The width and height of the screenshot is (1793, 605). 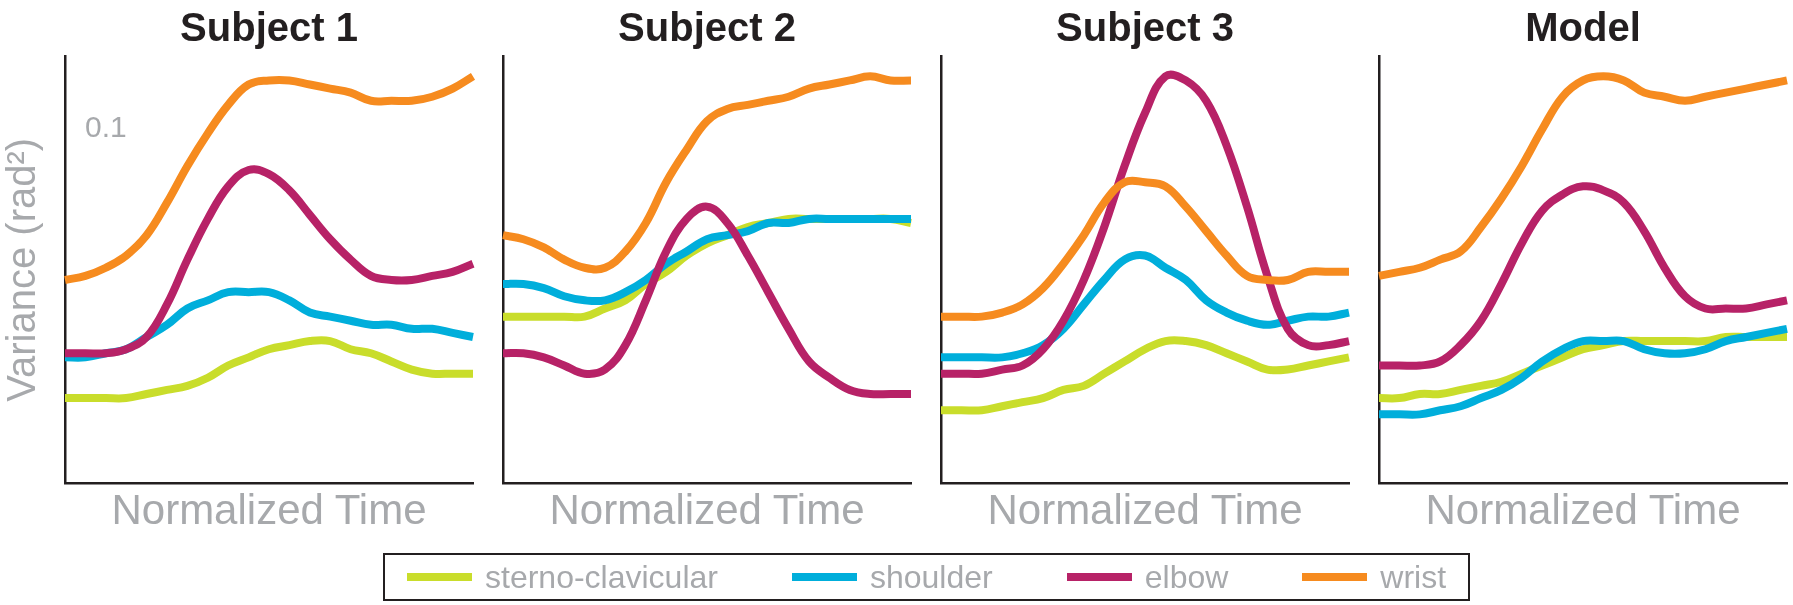 I want to click on legend-label: wrist, so click(x=1413, y=577).